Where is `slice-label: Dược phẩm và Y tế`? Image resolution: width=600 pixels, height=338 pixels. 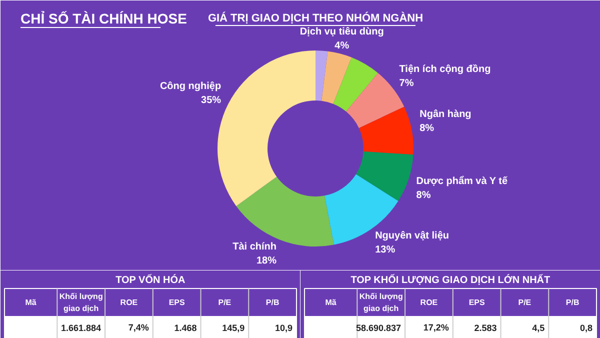
slice-label: Dược phẩm và Y tế is located at coordinates (462, 180).